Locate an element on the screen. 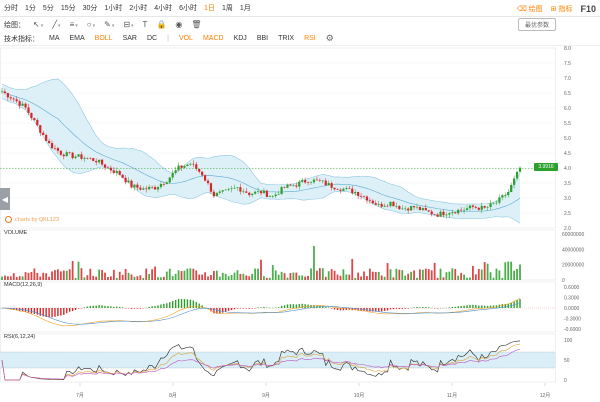 The width and height of the screenshot is (600, 402). best-params-button: 最优参数 is located at coordinates (536, 24).